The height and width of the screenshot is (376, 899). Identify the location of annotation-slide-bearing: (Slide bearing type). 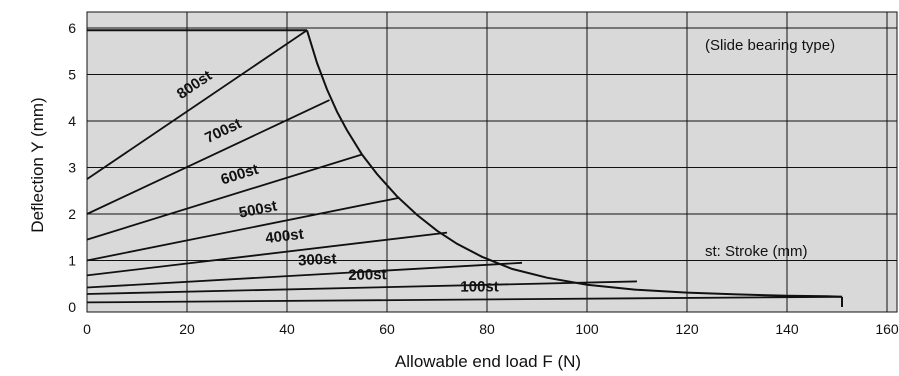
(770, 45).